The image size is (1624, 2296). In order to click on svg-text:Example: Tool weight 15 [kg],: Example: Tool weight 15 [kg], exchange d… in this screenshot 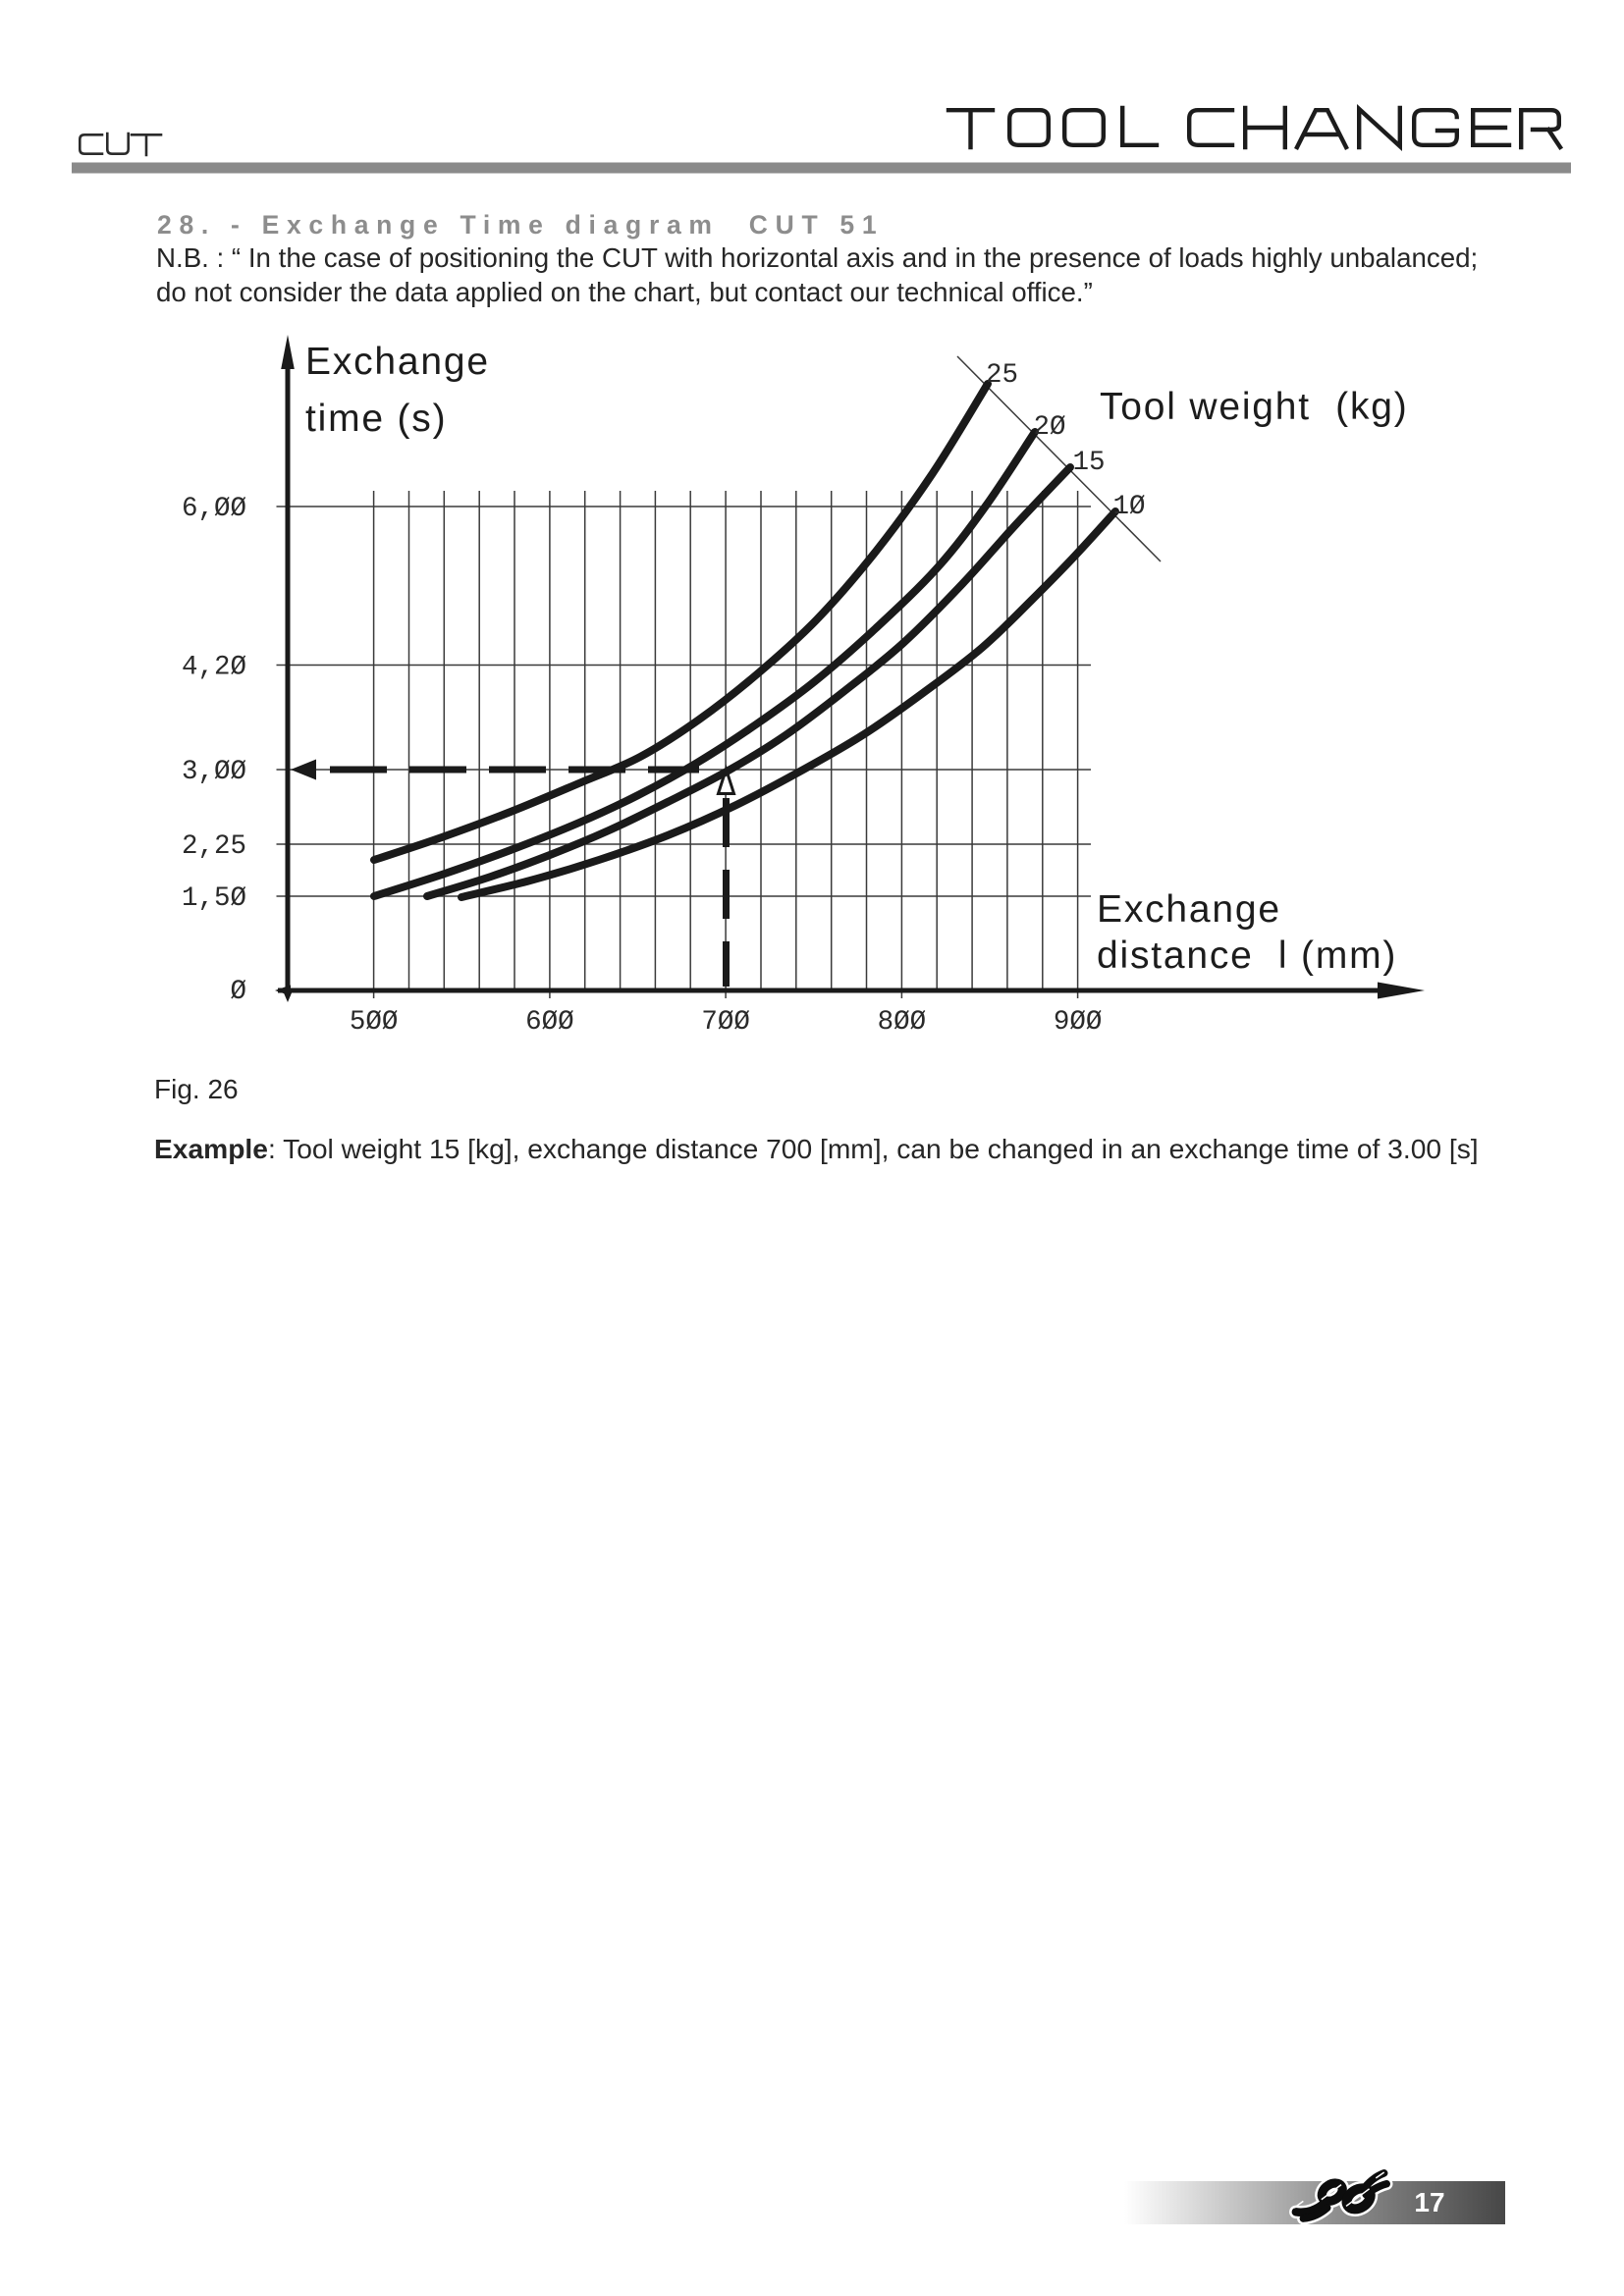, I will do `click(816, 1148)`.